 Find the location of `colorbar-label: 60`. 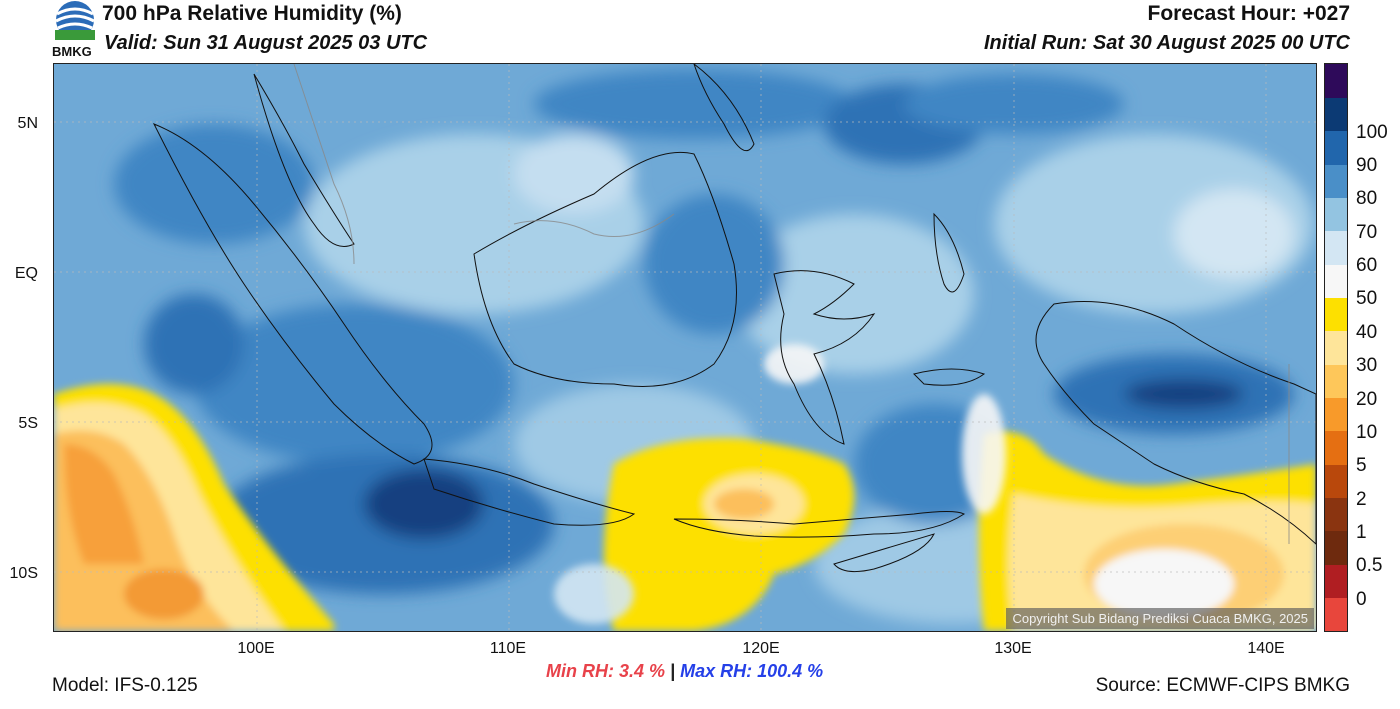

colorbar-label: 60 is located at coordinates (1367, 266).